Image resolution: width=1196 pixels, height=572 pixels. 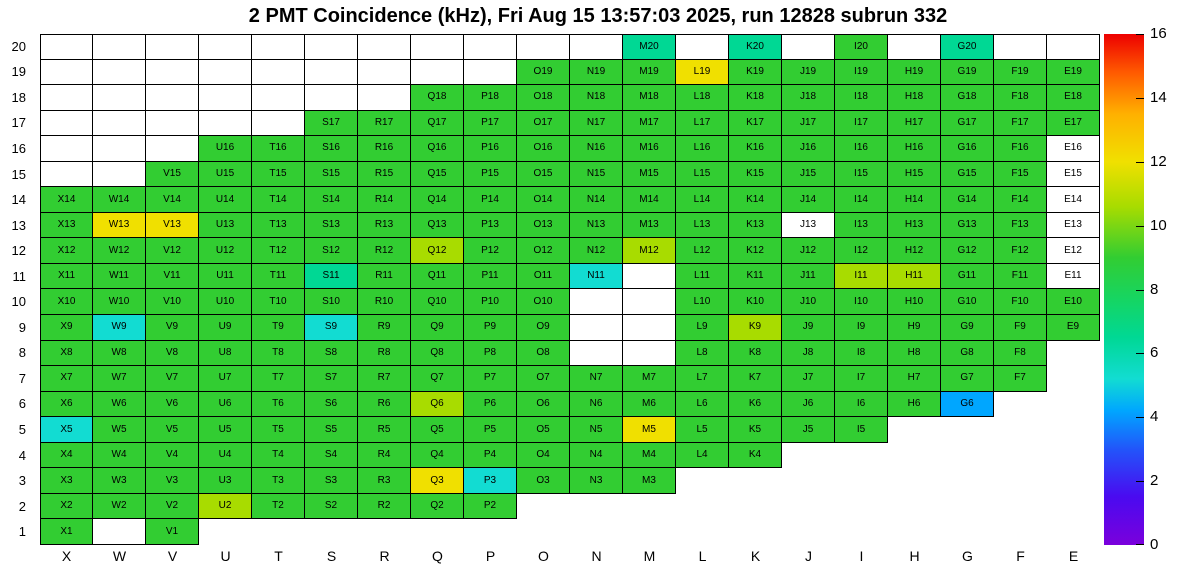 What do you see at coordinates (331, 123) in the screenshot?
I see `heatmap-cell-S17: S17` at bounding box center [331, 123].